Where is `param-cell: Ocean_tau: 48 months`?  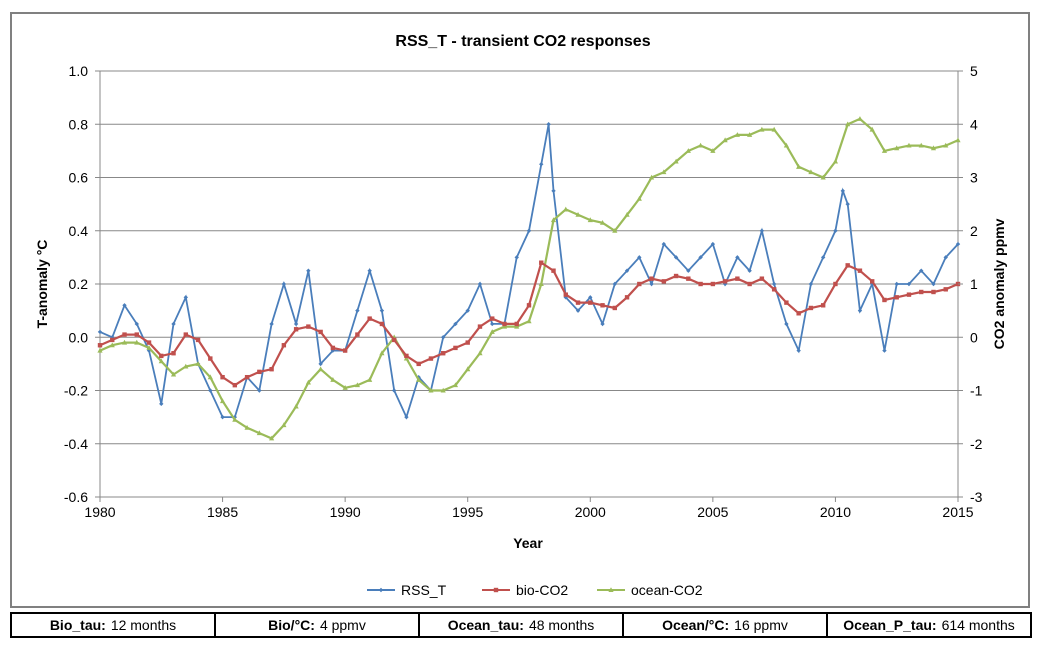
param-cell: Ocean_tau: 48 months is located at coordinates (522, 625).